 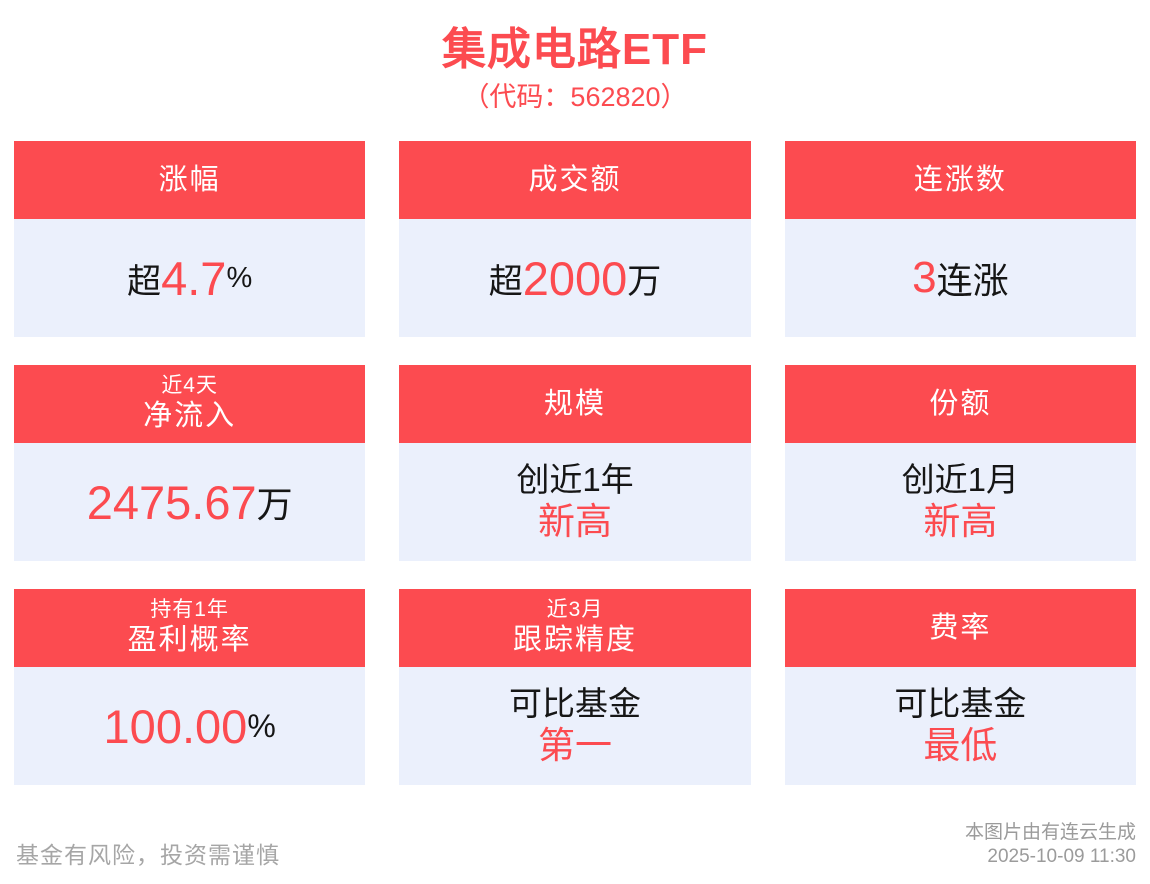 What do you see at coordinates (960, 745) in the screenshot?
I see `value-line2: 最低` at bounding box center [960, 745].